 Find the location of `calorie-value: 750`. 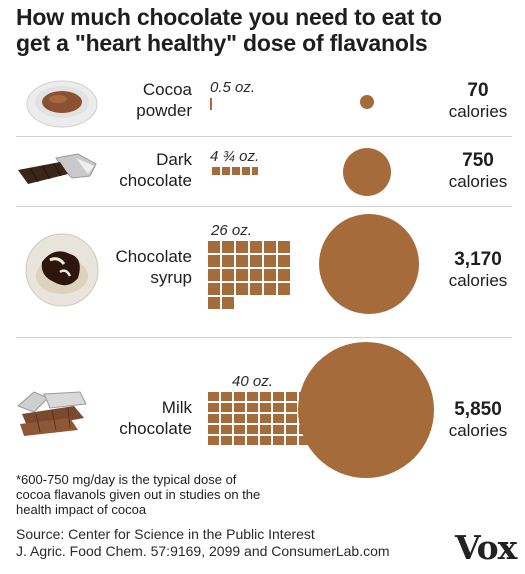

calorie-value: 750 is located at coordinates (478, 160).